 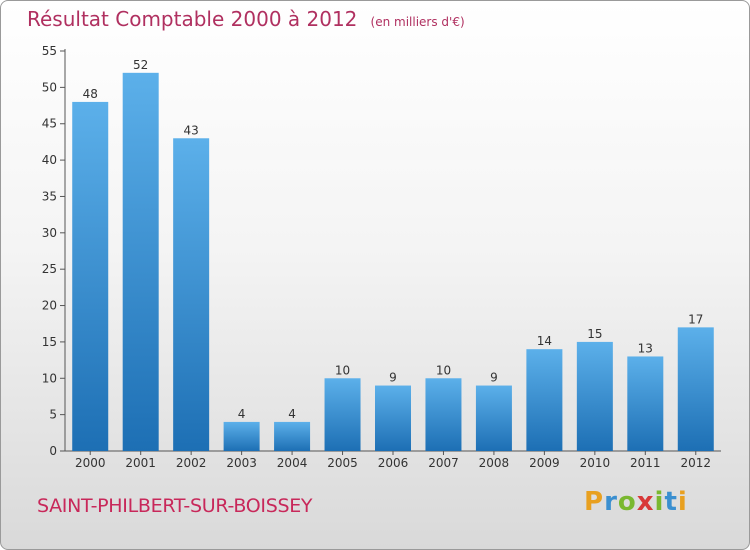 What do you see at coordinates (49, 269) in the screenshot?
I see `y-tick-label: 25` at bounding box center [49, 269].